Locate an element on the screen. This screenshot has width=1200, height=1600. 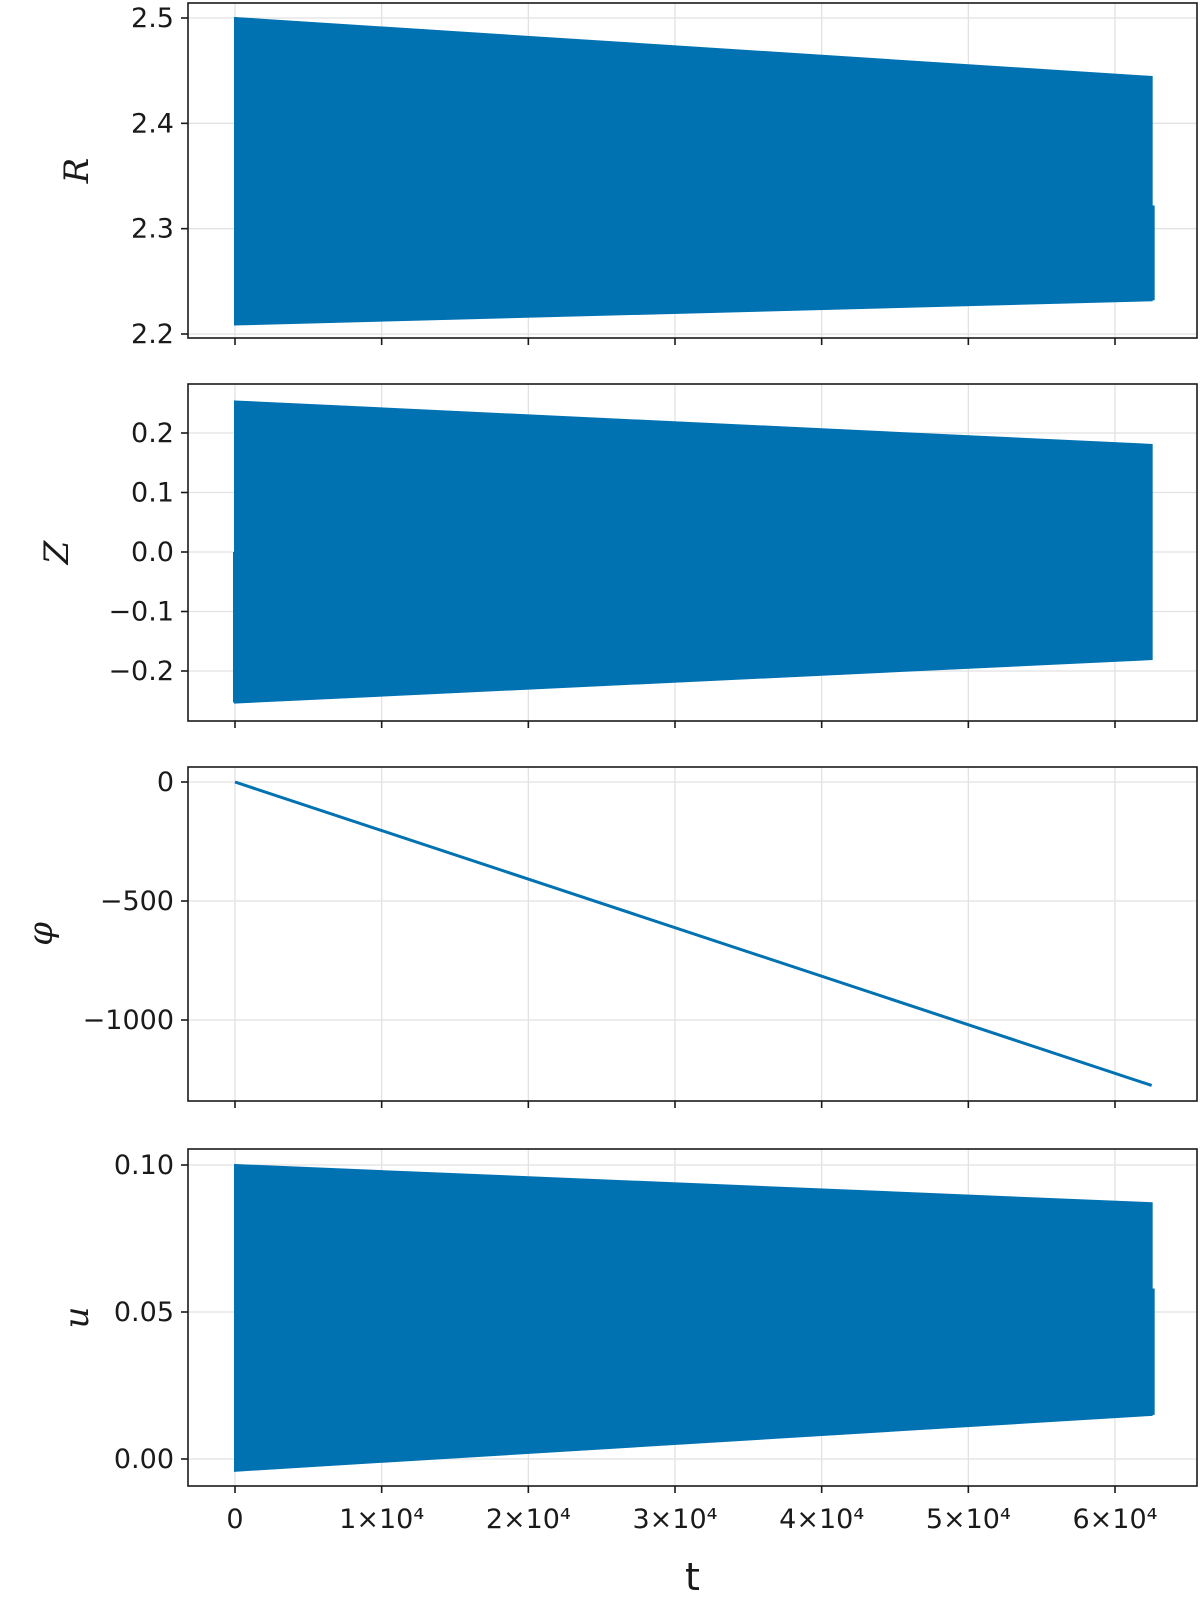
x-tick-label: 2×10⁴ is located at coordinates (528, 1519).